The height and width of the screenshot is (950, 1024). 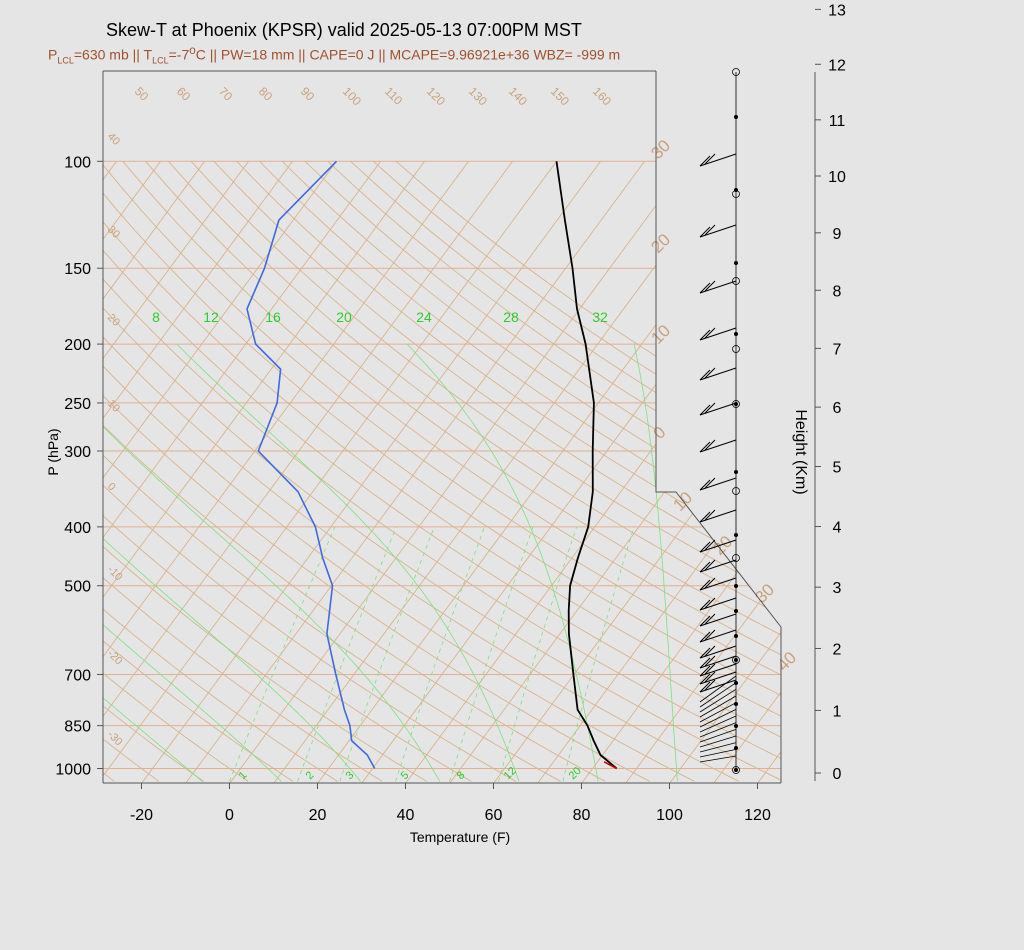 I want to click on height-tick-label: 11, so click(x=837, y=121).